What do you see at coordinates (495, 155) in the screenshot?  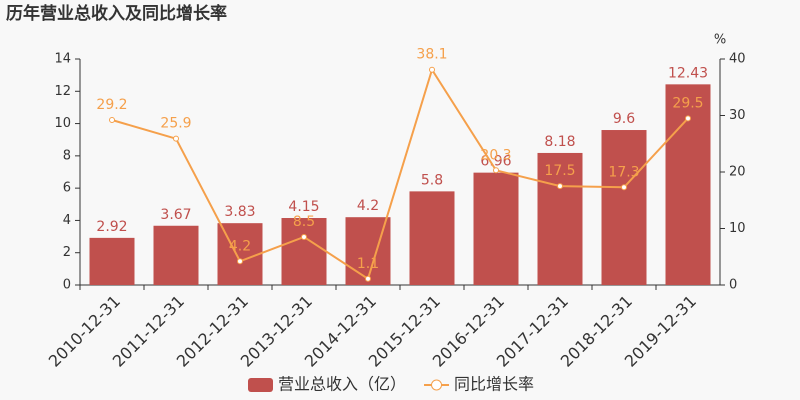 I see `growth-value-label: 20.3` at bounding box center [495, 155].